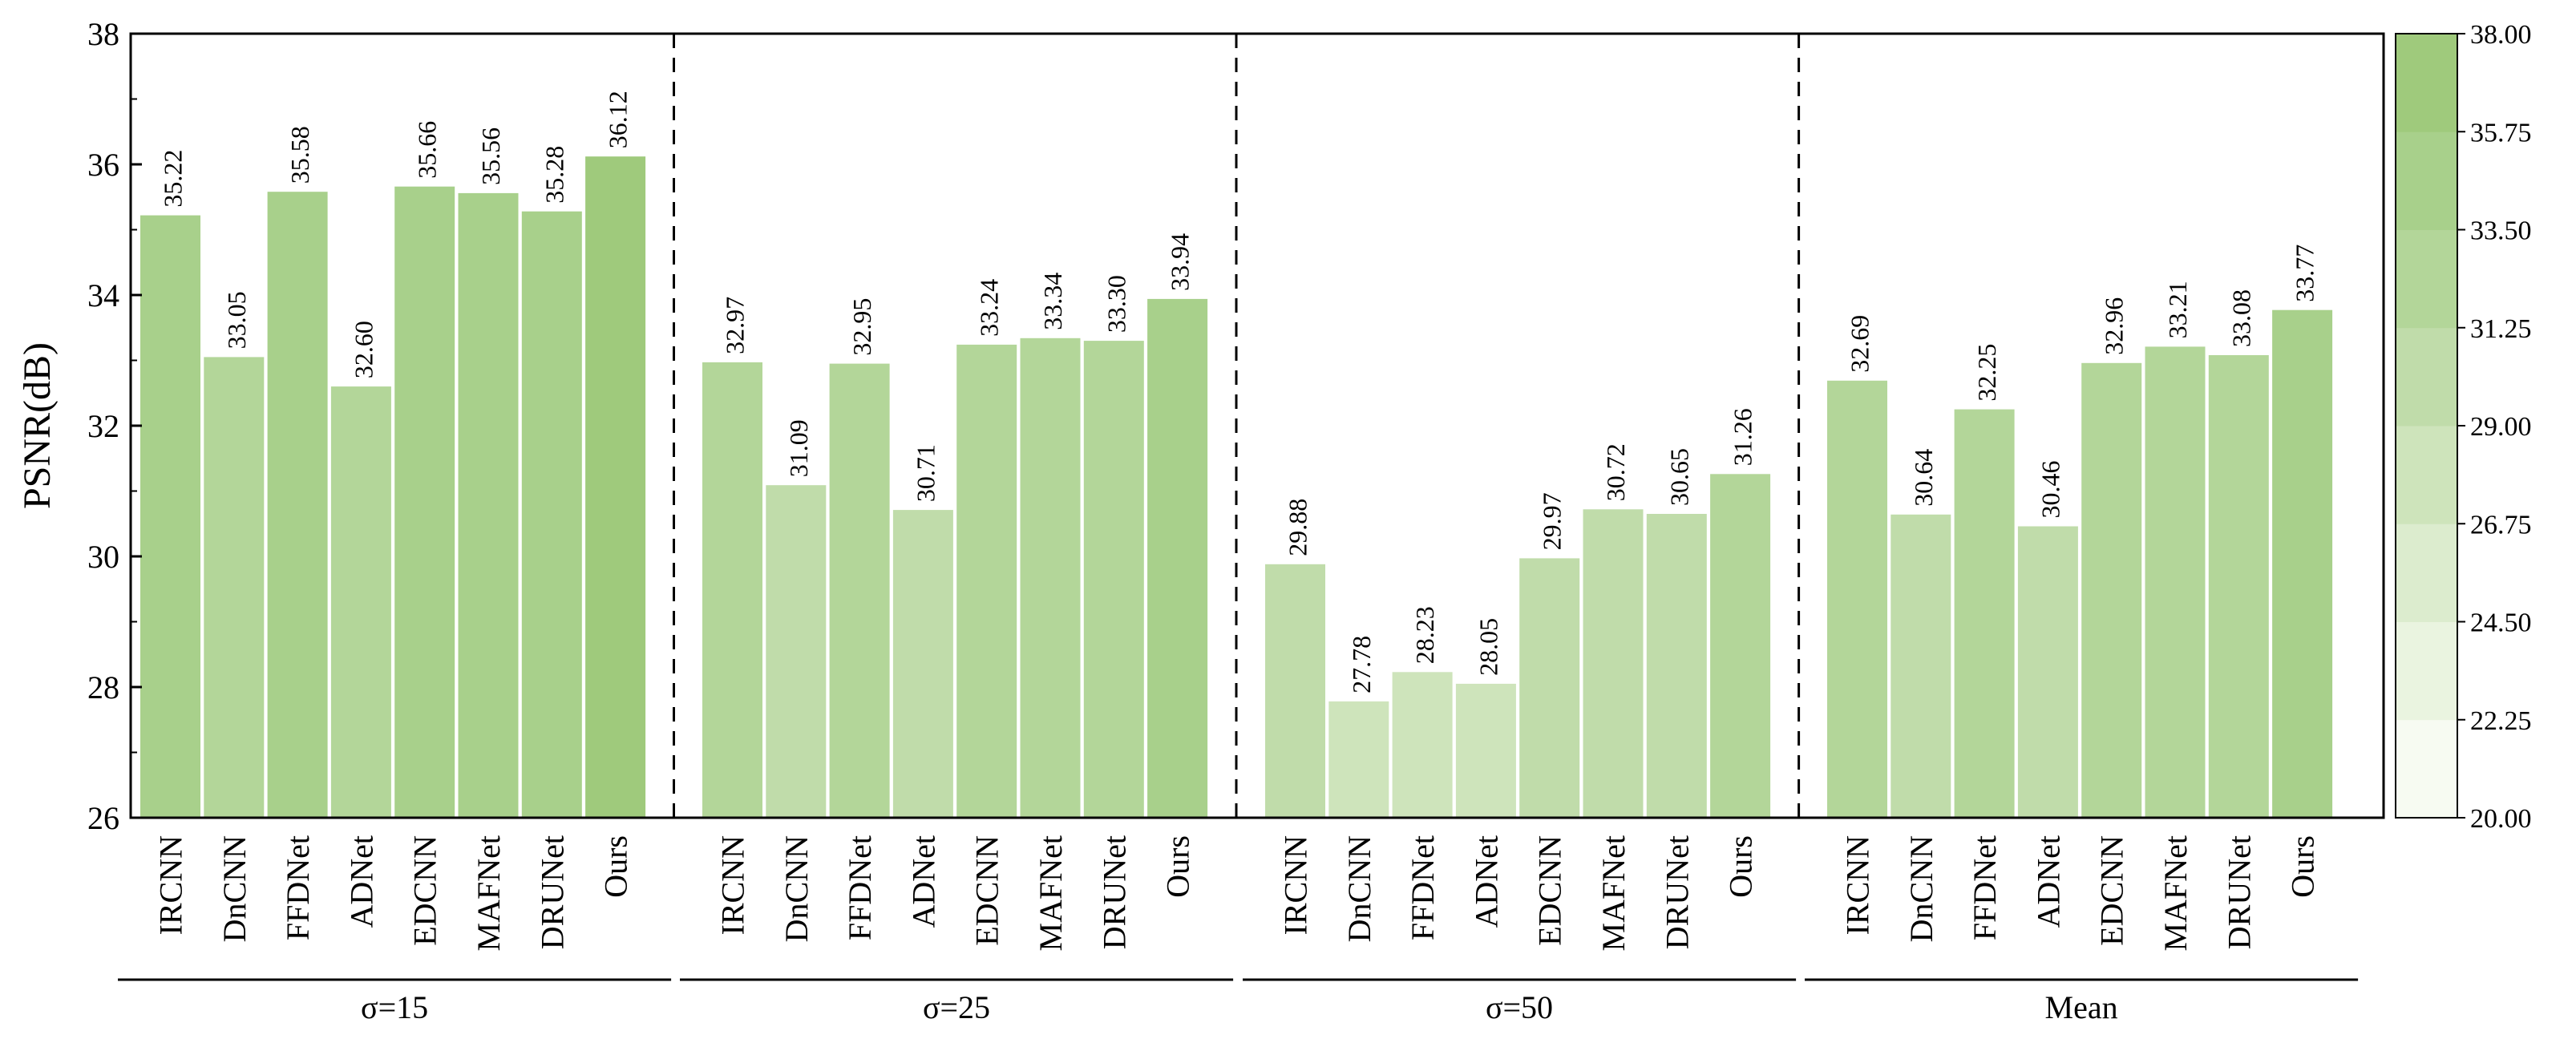 The image size is (2576, 1043). What do you see at coordinates (1051, 893) in the screenshot?
I see `x-tick-label: MAFNet` at bounding box center [1051, 893].